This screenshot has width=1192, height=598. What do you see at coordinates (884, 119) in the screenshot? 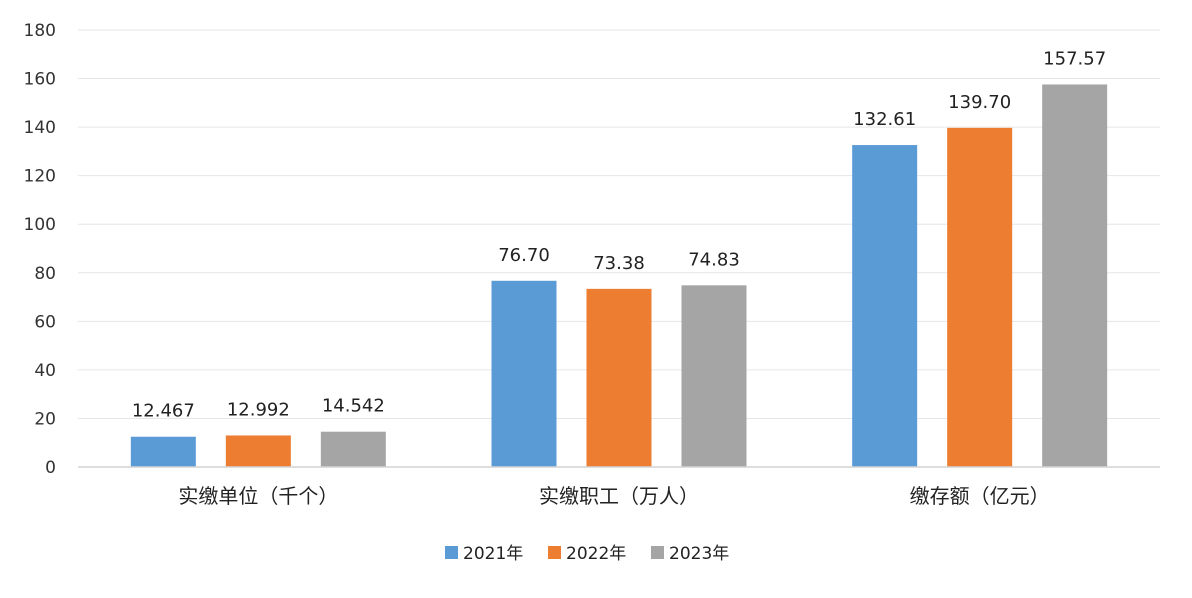
I see `data-label: 132.61` at bounding box center [884, 119].